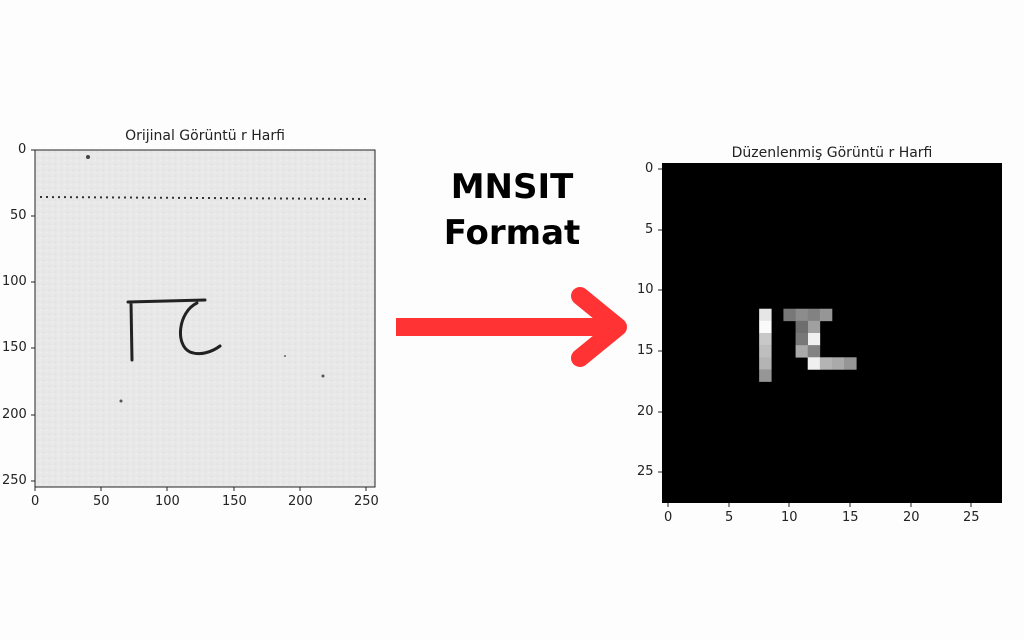 The width and height of the screenshot is (1024, 640). What do you see at coordinates (300, 501) in the screenshot?
I see `x-tick-label: 200` at bounding box center [300, 501].